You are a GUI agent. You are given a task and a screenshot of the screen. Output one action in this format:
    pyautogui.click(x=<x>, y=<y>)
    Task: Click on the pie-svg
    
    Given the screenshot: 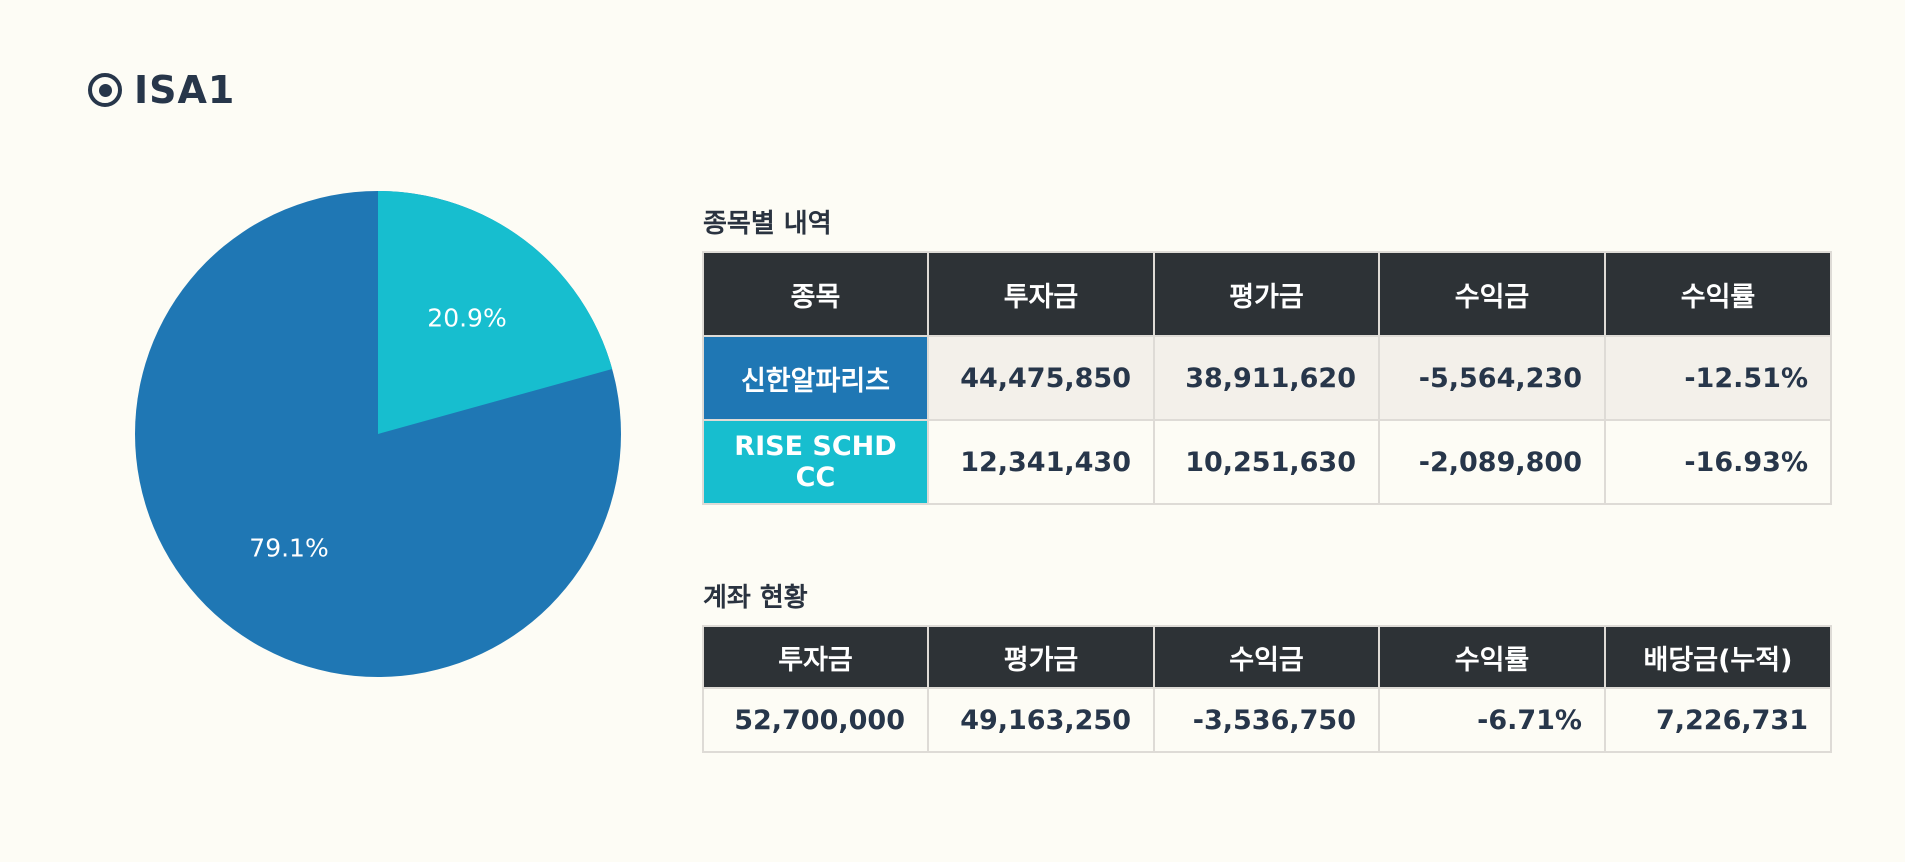 What is the action you would take?
    pyautogui.click(x=378, y=434)
    